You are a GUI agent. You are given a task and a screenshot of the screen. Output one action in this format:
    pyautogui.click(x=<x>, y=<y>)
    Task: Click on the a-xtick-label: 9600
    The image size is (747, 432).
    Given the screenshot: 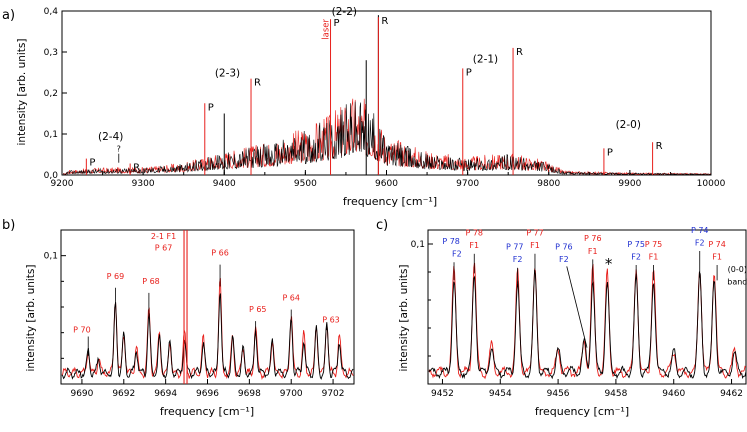 What is the action you would take?
    pyautogui.click(x=386, y=184)
    